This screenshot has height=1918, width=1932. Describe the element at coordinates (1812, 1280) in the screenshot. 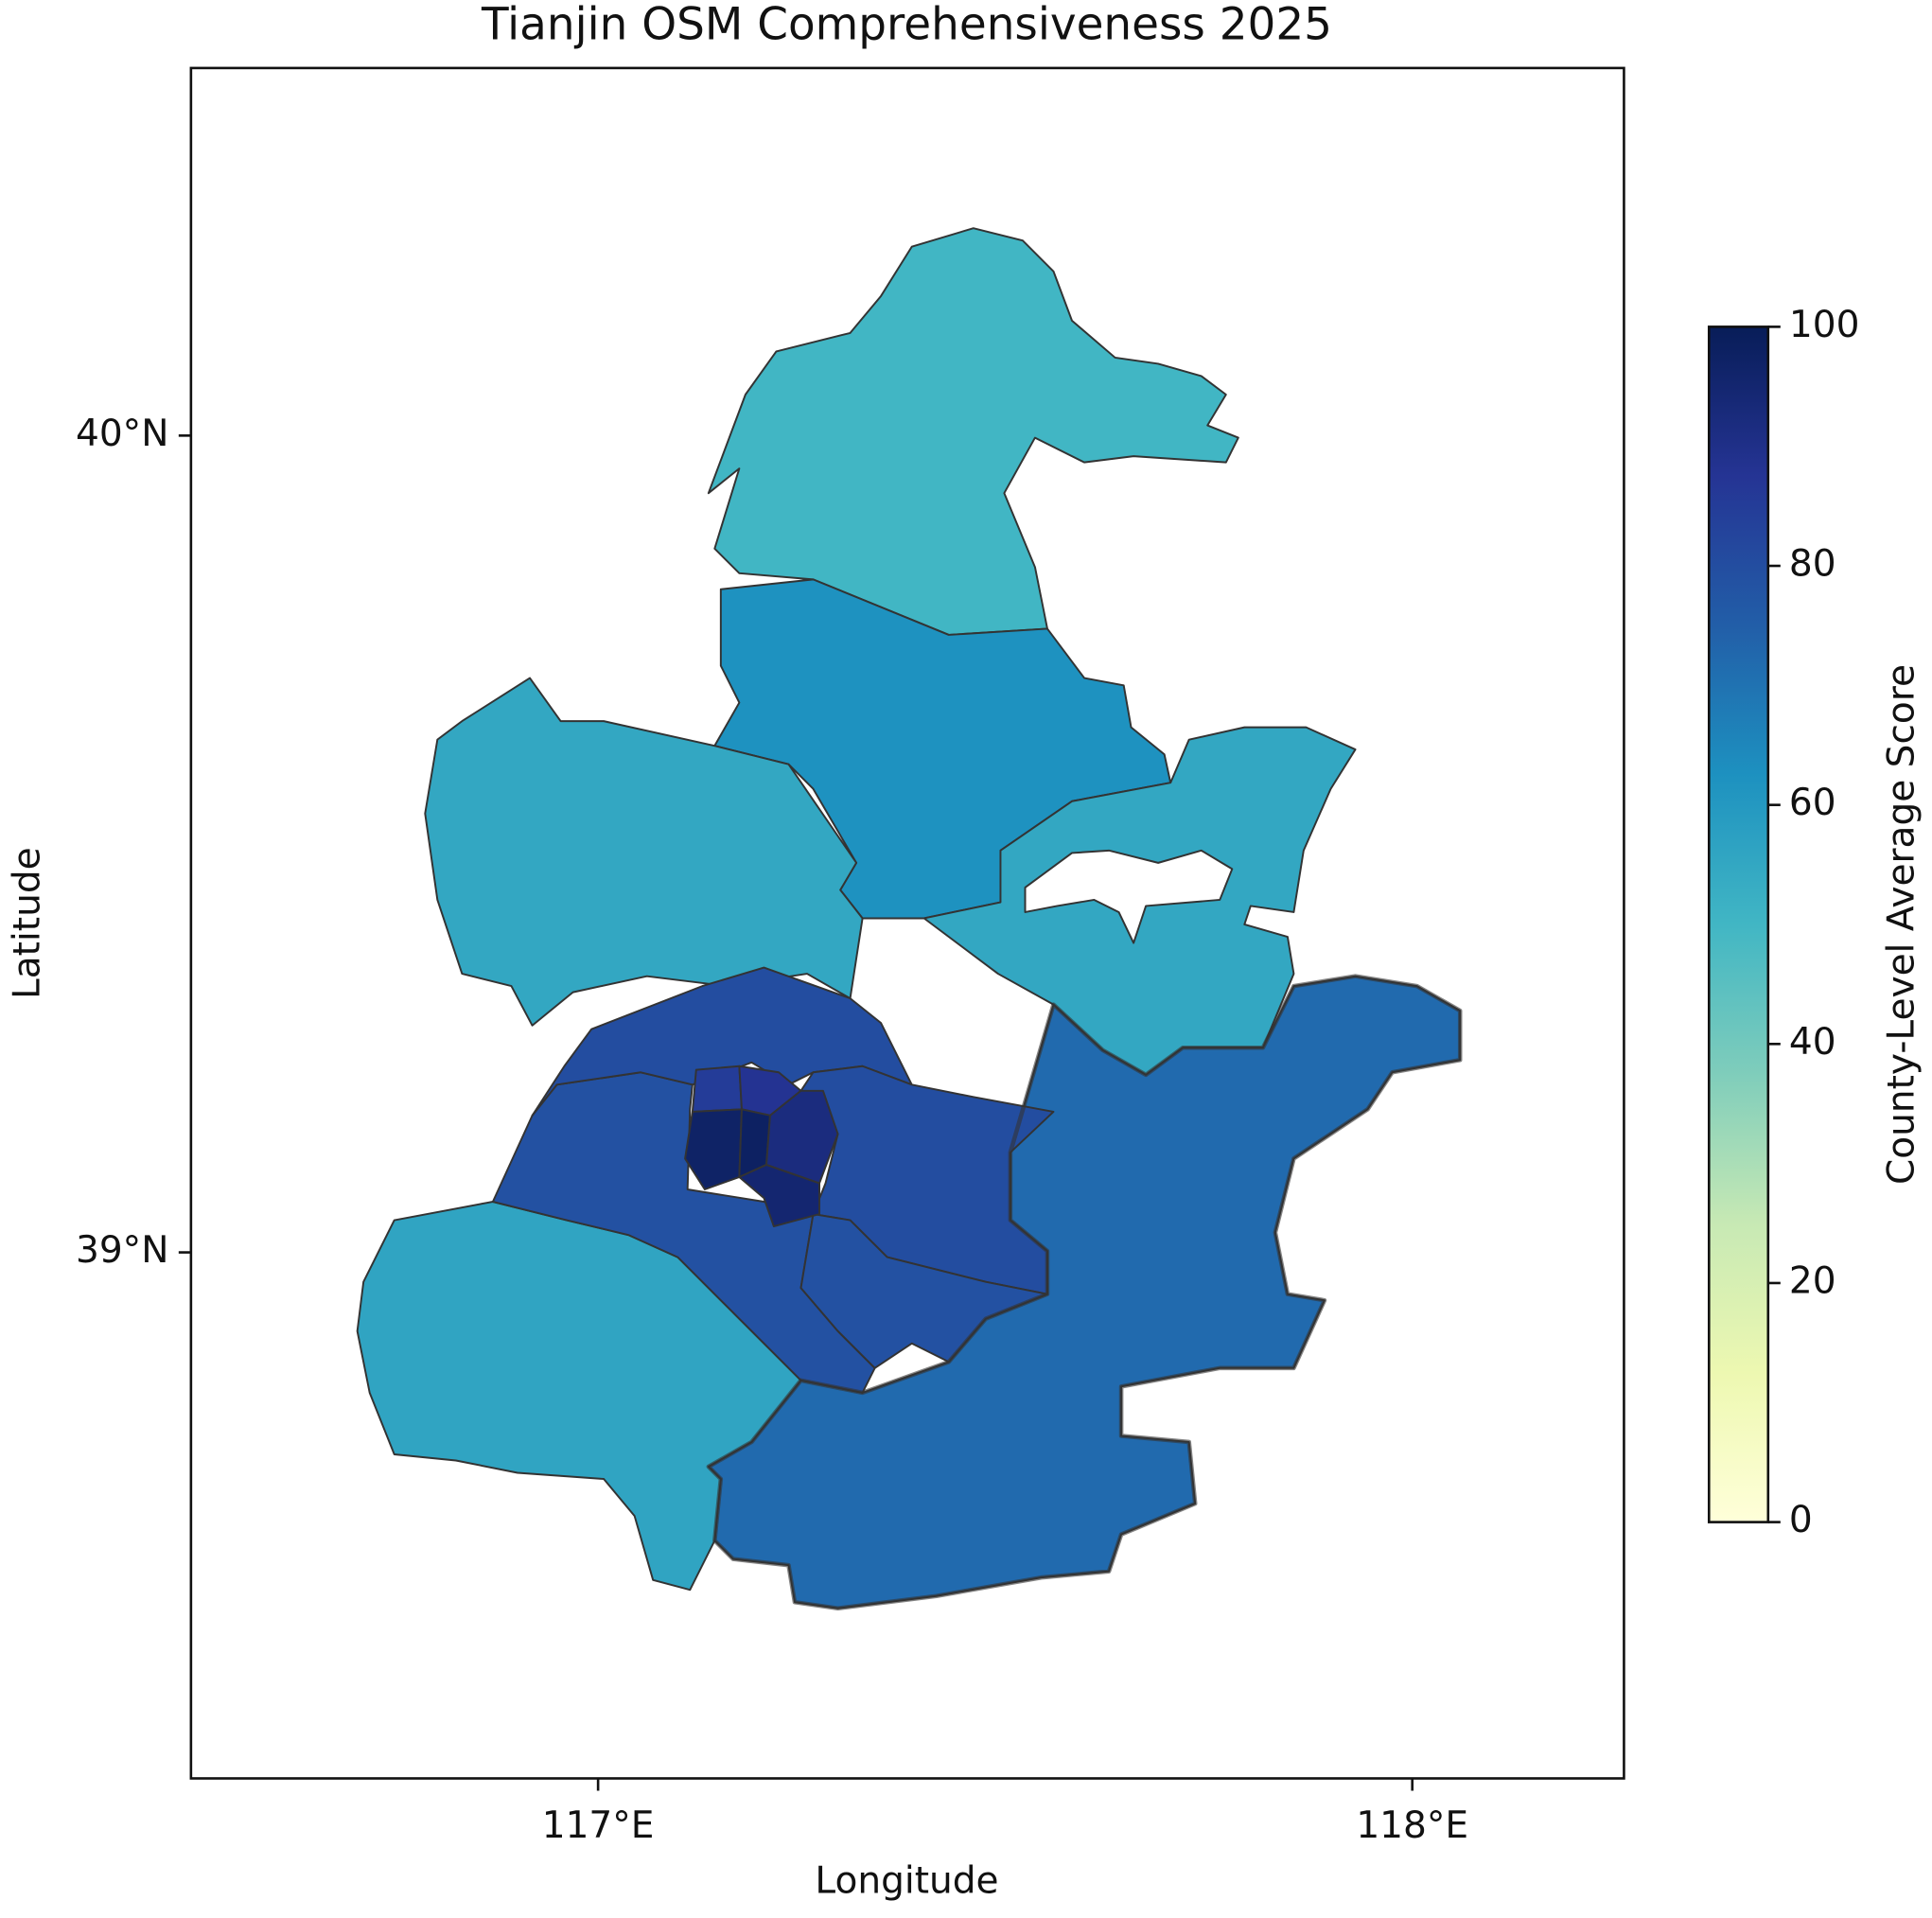

I see `colorbar-tick-label: 20` at that location.